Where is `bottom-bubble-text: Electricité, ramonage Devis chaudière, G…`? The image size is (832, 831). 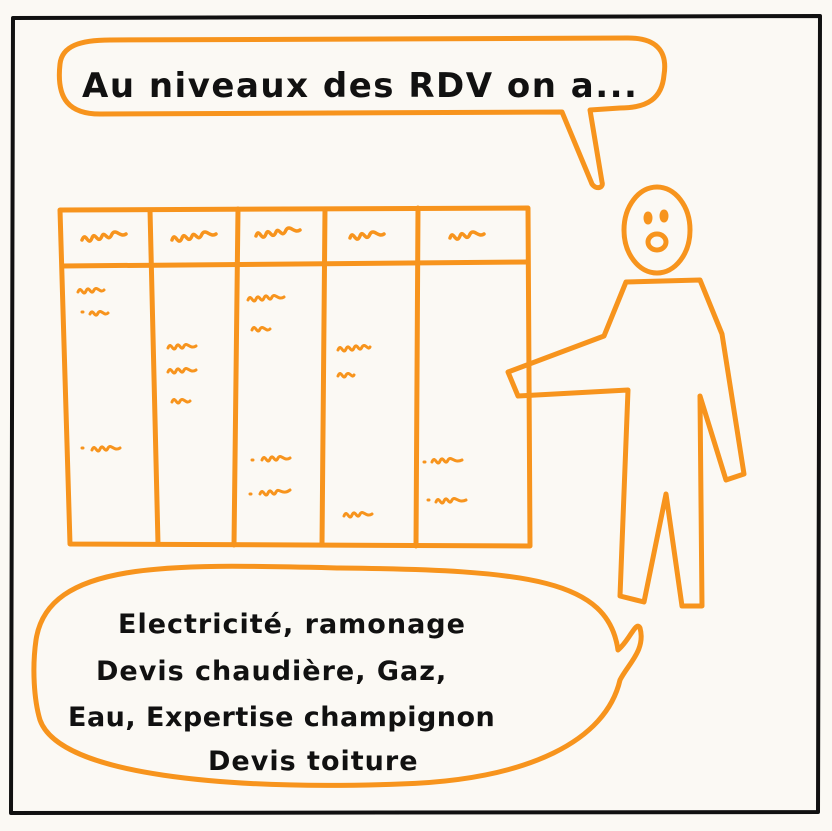 bottom-bubble-text: Electricité, ramonage Devis chaudière, G… is located at coordinates (281, 693).